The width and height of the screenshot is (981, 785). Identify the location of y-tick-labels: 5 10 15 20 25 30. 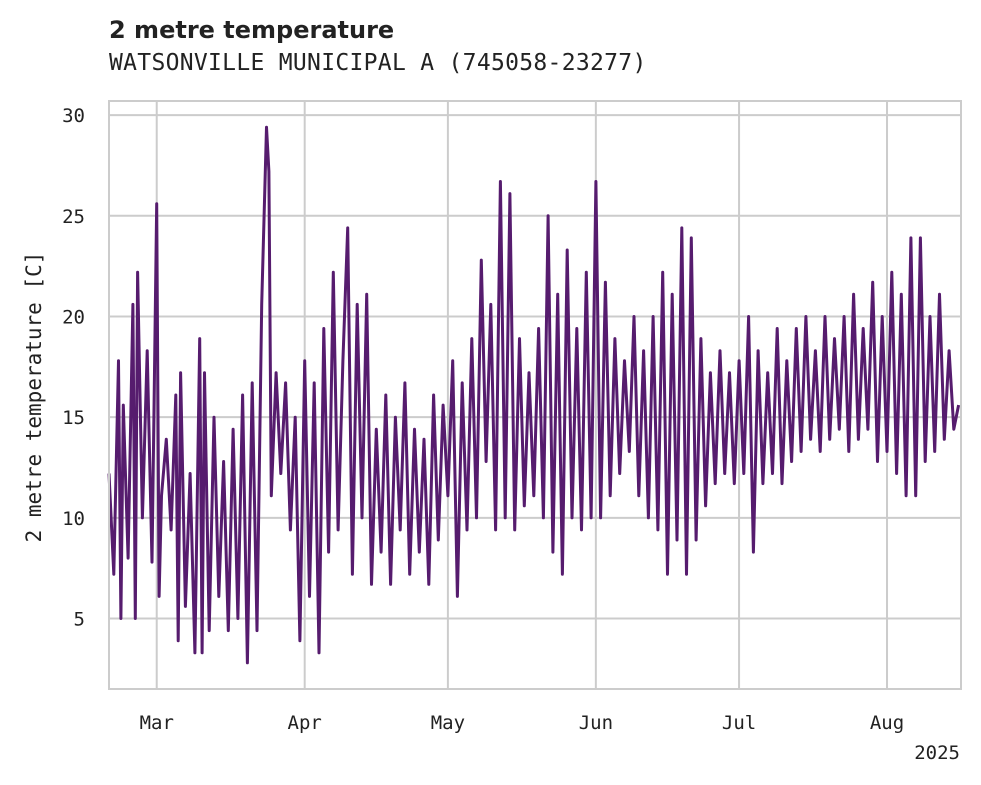
(73, 367).